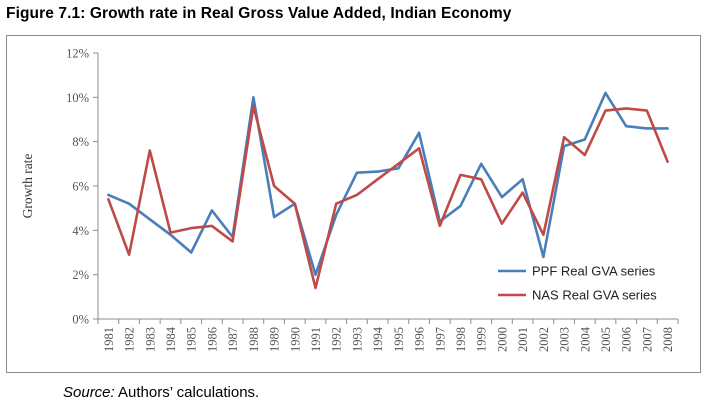 This screenshot has width=711, height=409. I want to click on legend-label: NAS Real GVA series, so click(594, 295).